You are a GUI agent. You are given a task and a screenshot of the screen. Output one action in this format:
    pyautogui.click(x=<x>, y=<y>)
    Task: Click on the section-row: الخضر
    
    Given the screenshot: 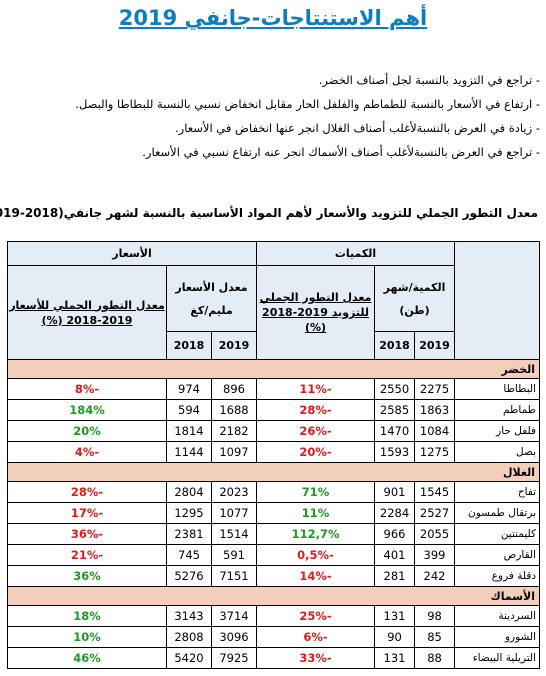 What is the action you would take?
    pyautogui.click(x=273, y=369)
    